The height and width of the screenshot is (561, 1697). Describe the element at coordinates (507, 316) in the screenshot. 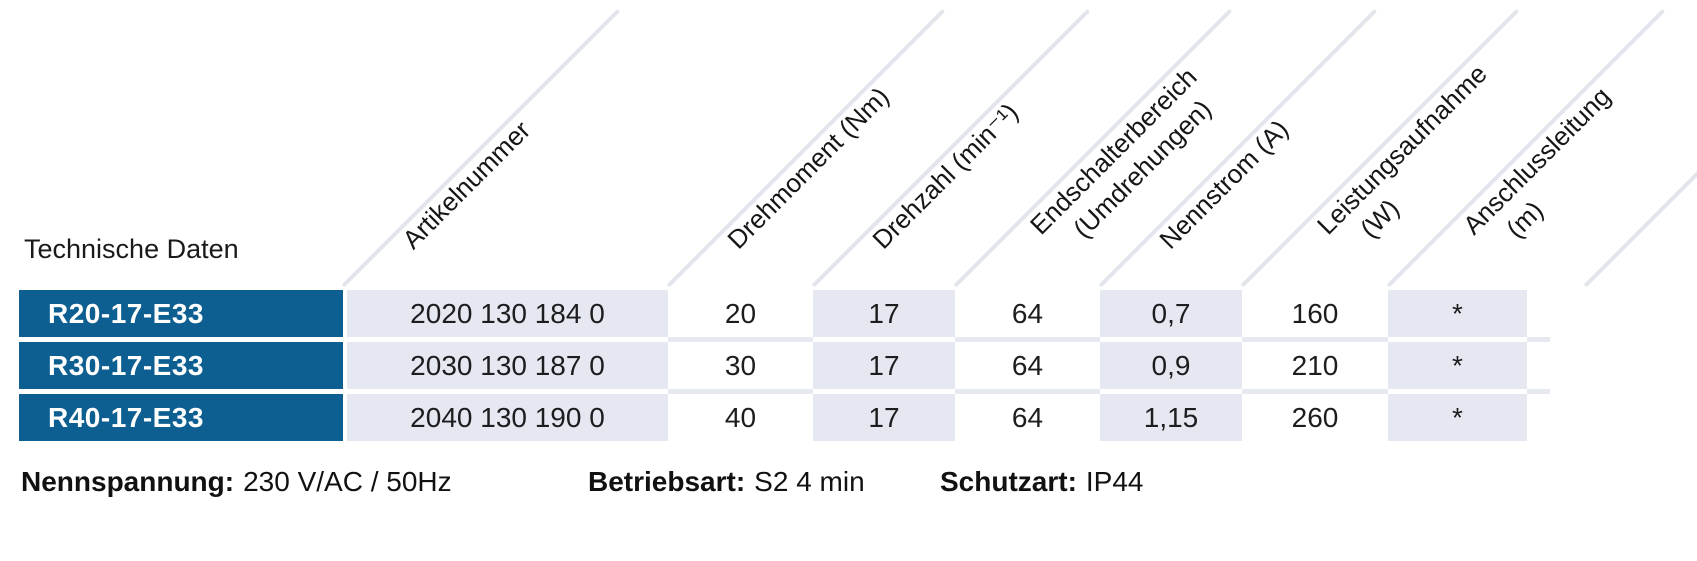

I see `cell-artikelnummer: 2020 130 184 0` at that location.